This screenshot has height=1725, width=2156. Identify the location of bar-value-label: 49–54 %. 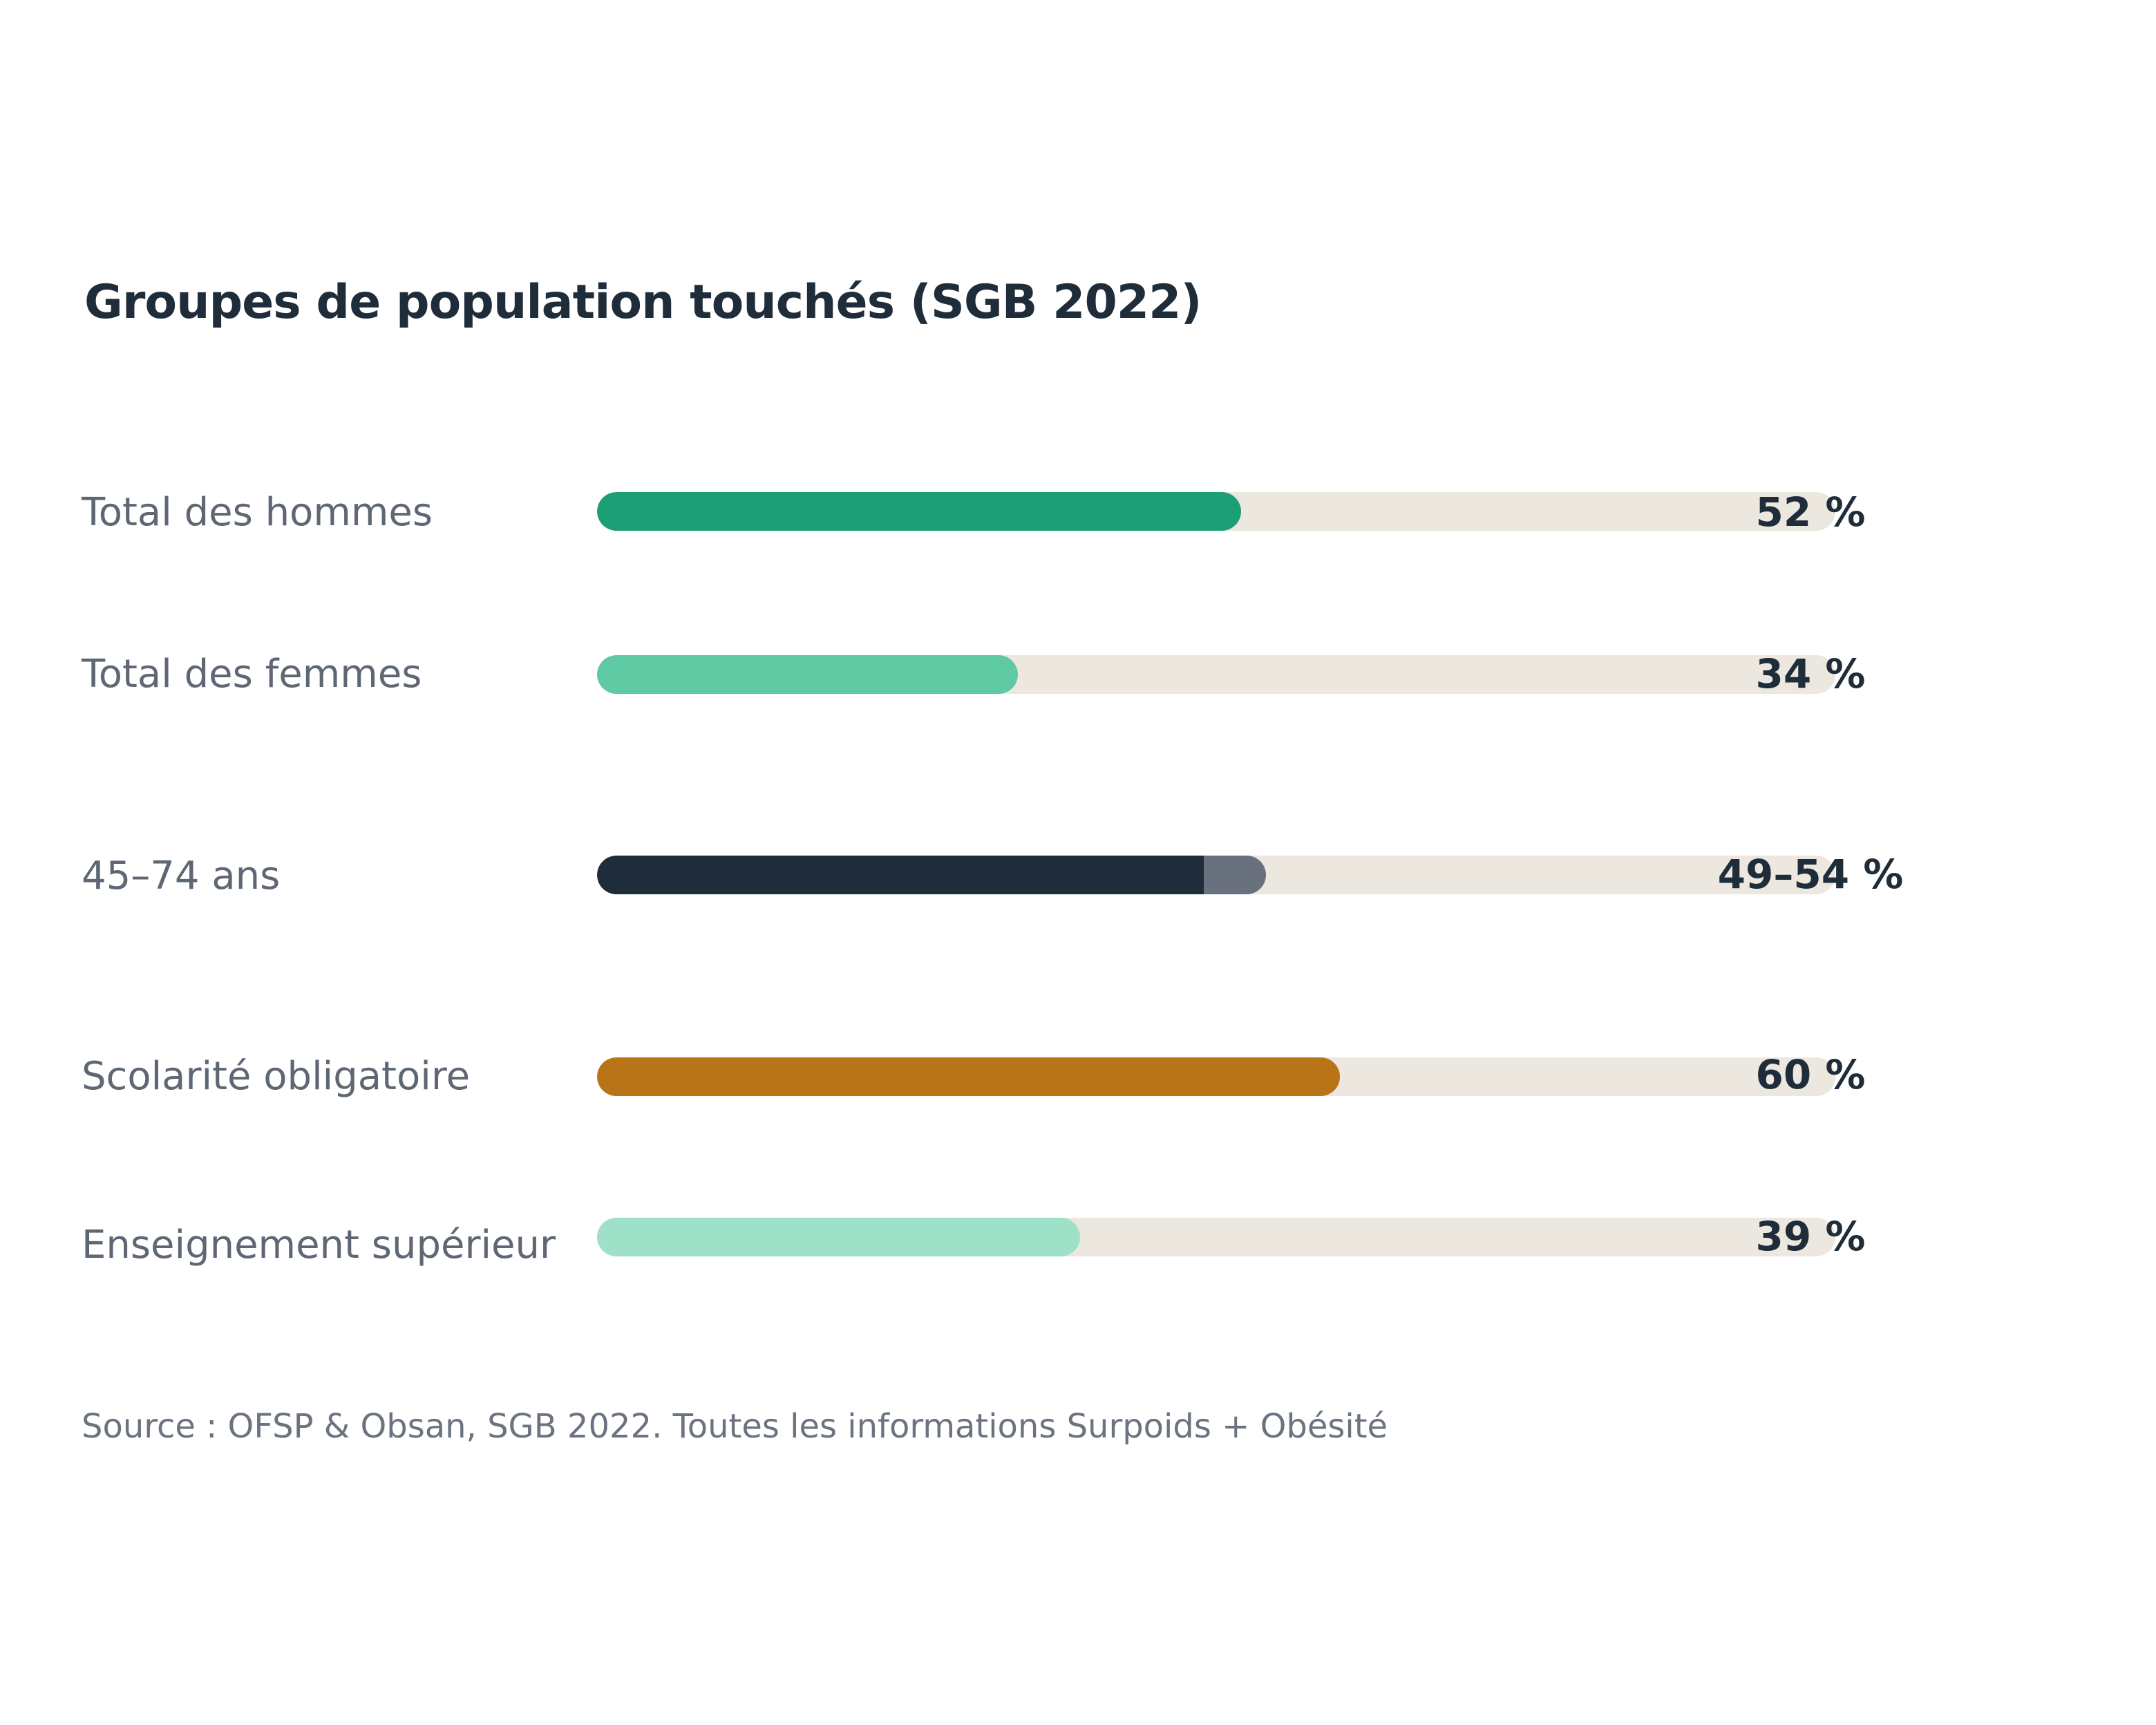
(1810, 875).